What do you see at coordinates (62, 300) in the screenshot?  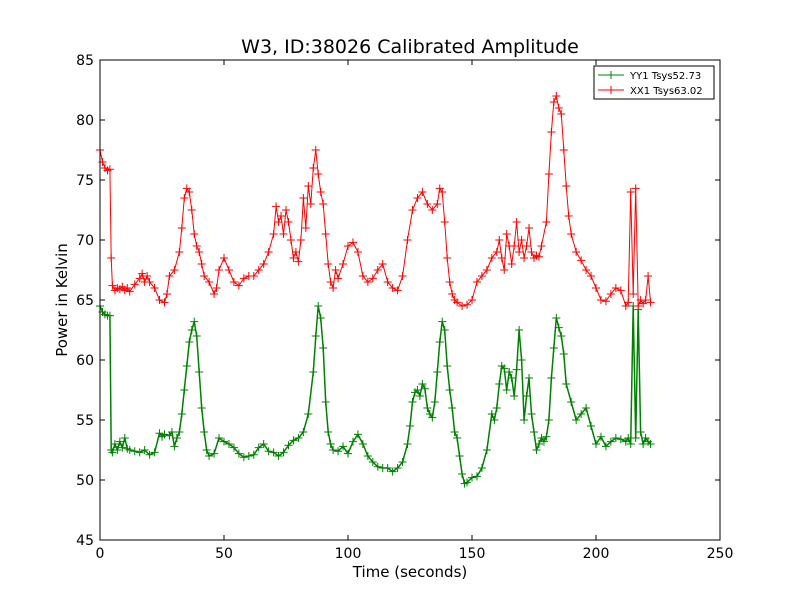 I see `y-axis-label: Power in Kelvin` at bounding box center [62, 300].